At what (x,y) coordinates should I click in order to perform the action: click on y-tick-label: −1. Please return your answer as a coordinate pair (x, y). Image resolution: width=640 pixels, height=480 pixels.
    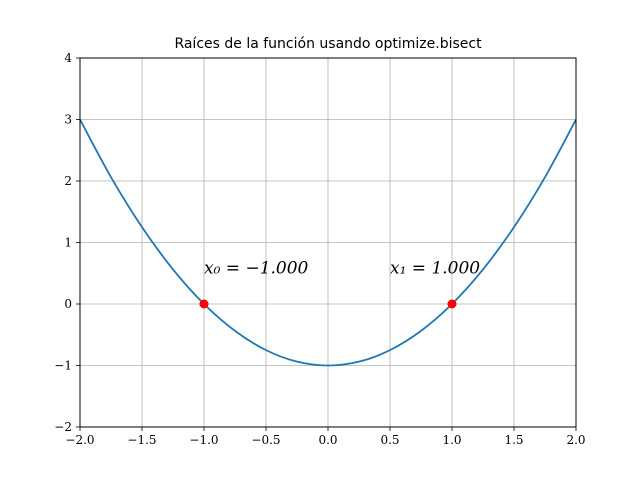
    Looking at the image, I should click on (63, 366).